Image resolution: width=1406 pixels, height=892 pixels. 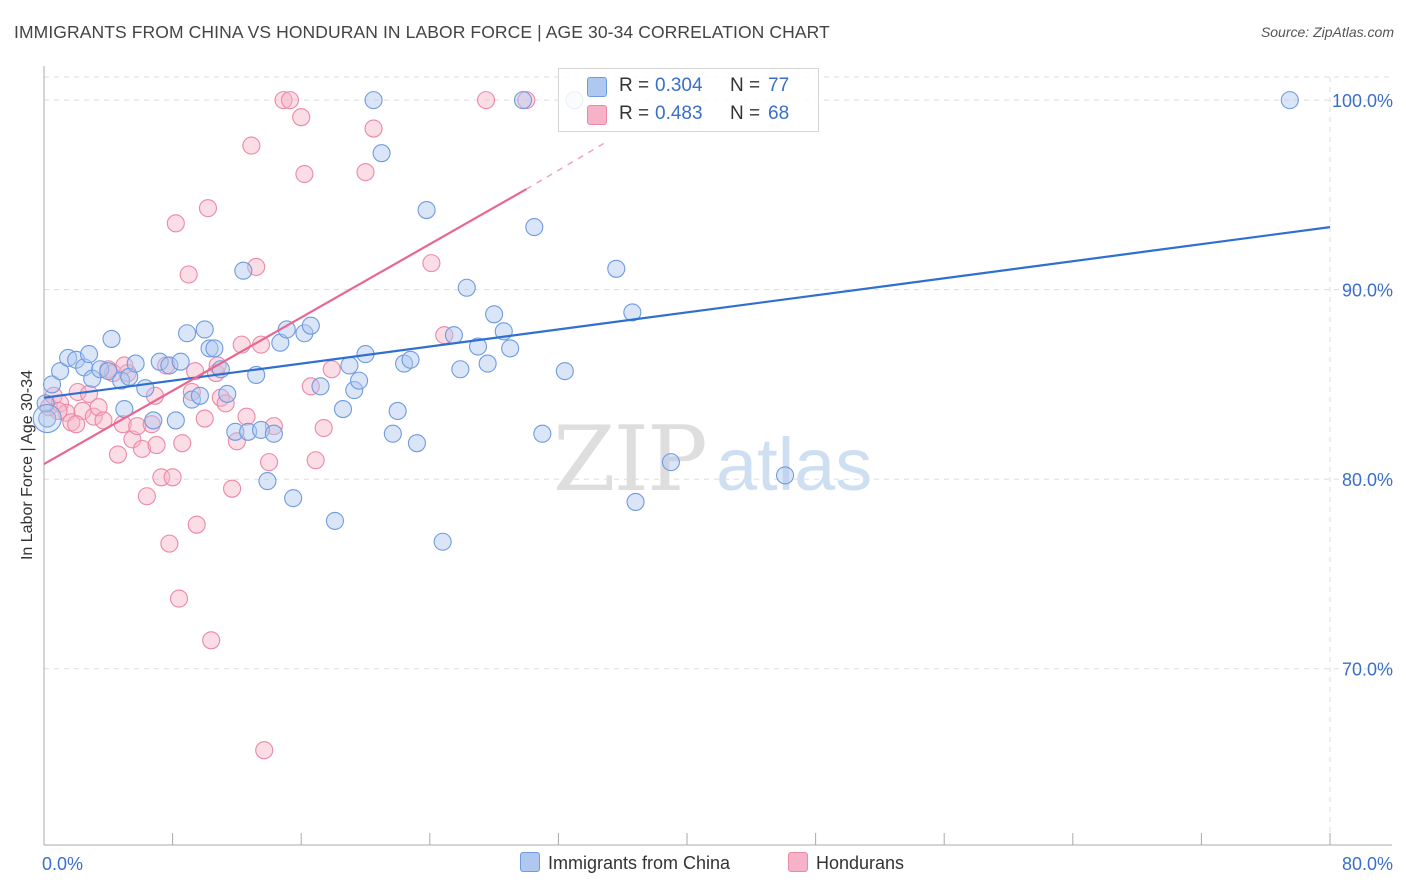 I want to click on y-tick-label: 90.0%, so click(x=1367, y=291).